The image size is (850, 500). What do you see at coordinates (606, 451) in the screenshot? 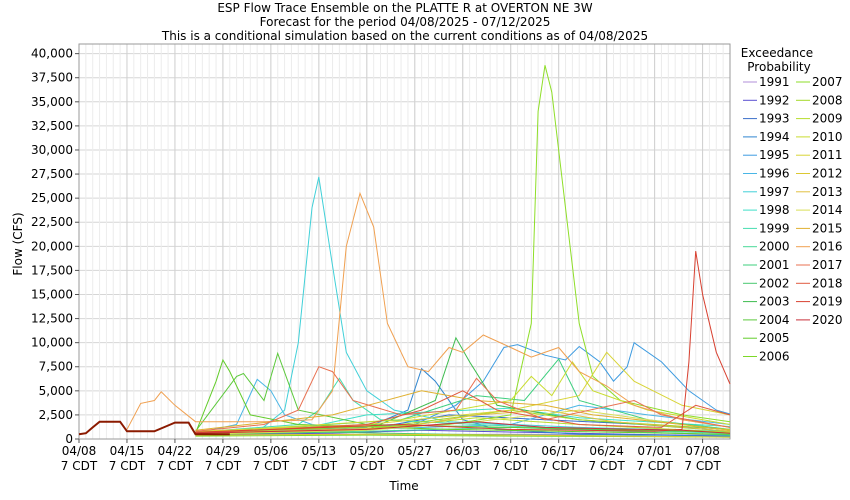
I see `x-tick-date: 06/24` at bounding box center [606, 451].